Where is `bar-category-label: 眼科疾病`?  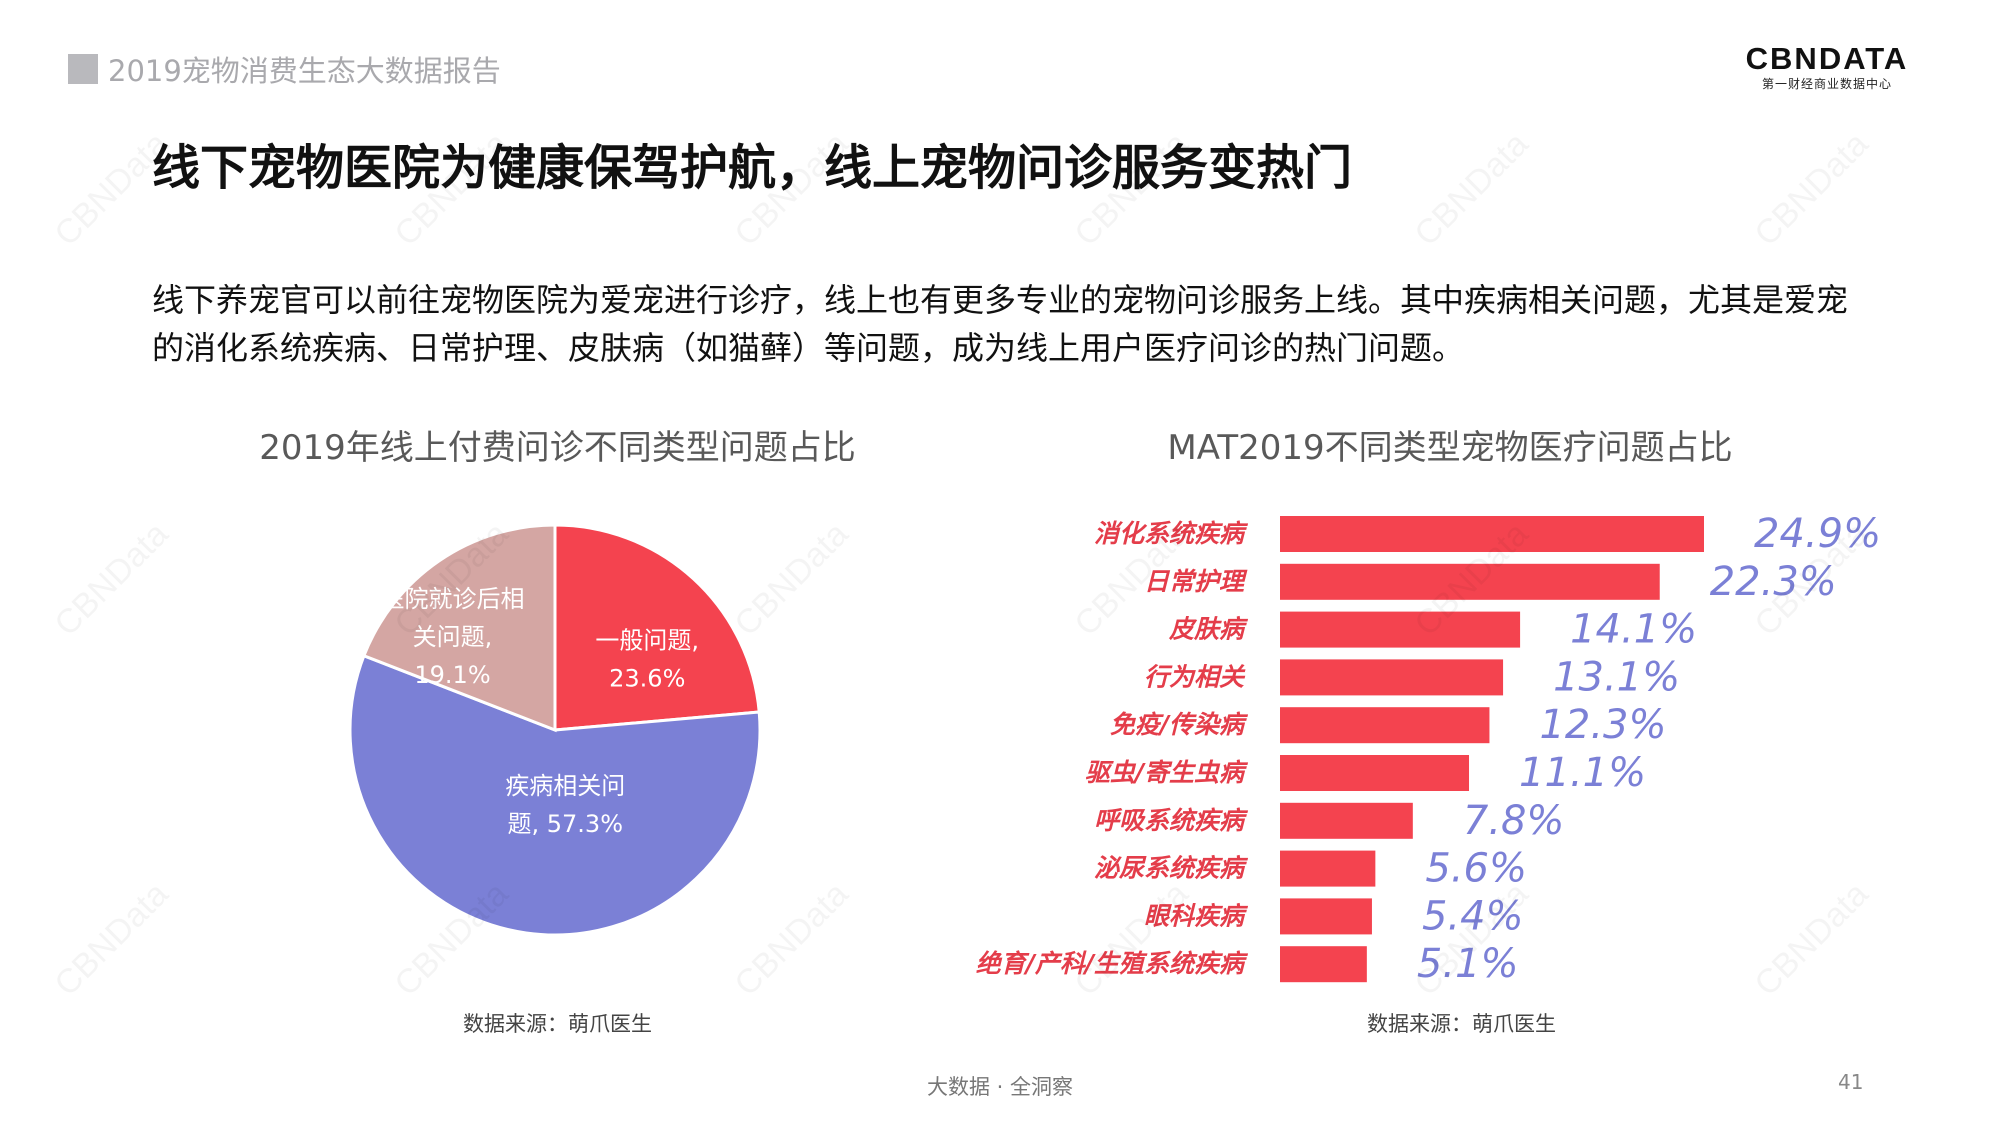
bar-category-label: 眼科疾病 is located at coordinates (1196, 915).